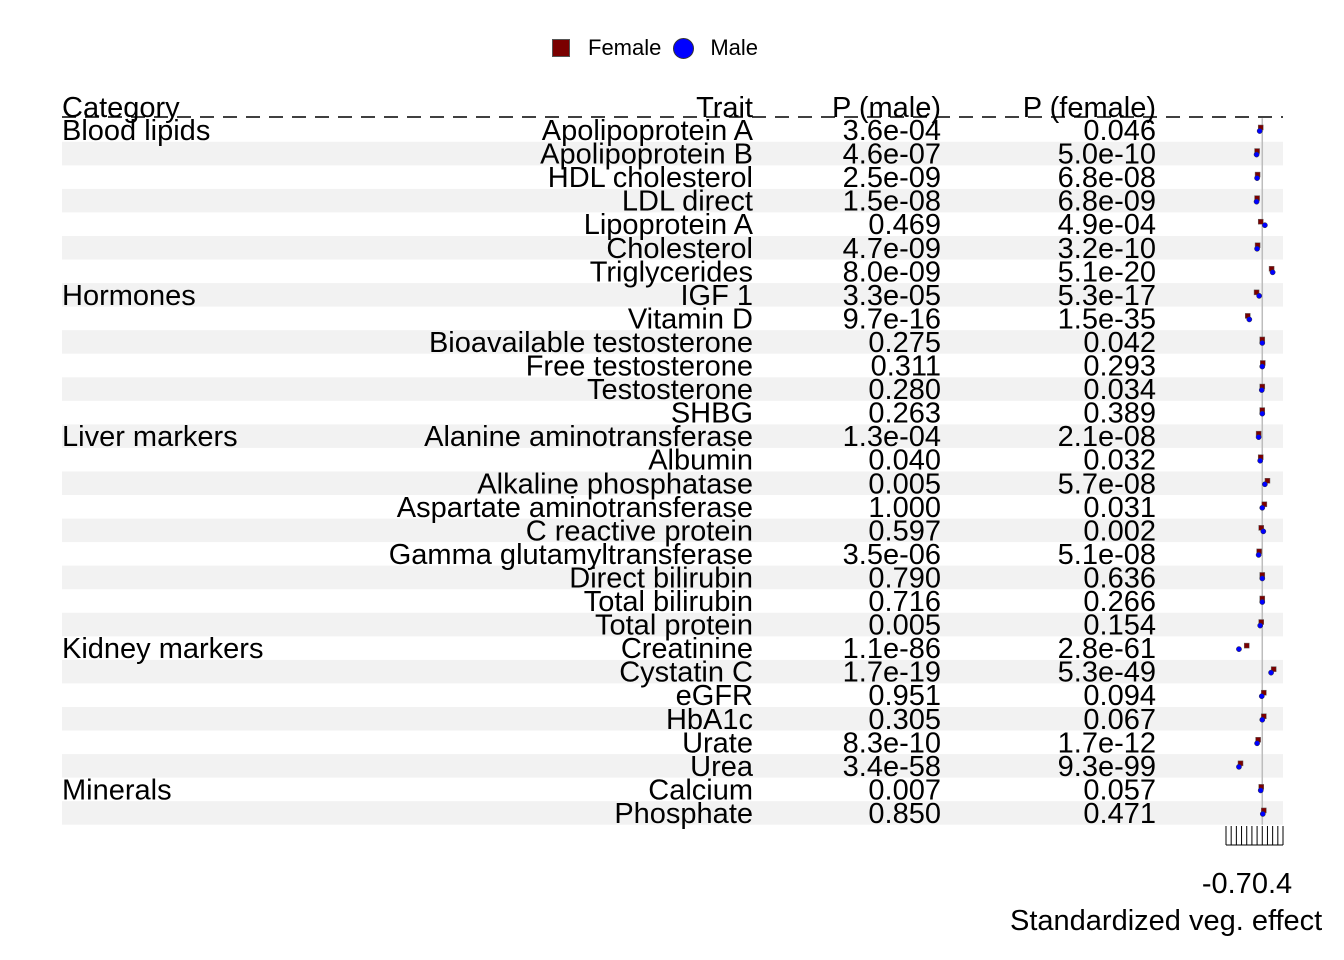 The height and width of the screenshot is (960, 1344). What do you see at coordinates (561, 48) in the screenshot?
I see `legend-female-swatch` at bounding box center [561, 48].